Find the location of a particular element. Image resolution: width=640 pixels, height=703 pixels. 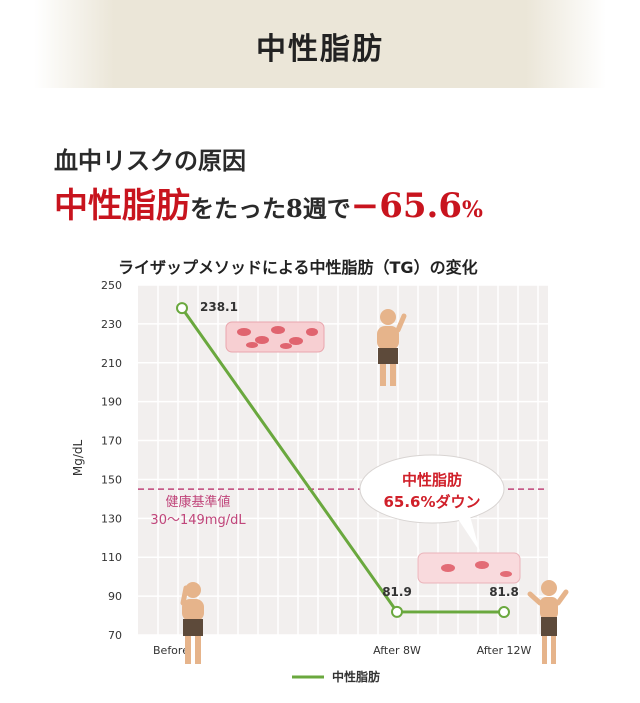

y-tick-label: 130 is located at coordinates (111, 518).